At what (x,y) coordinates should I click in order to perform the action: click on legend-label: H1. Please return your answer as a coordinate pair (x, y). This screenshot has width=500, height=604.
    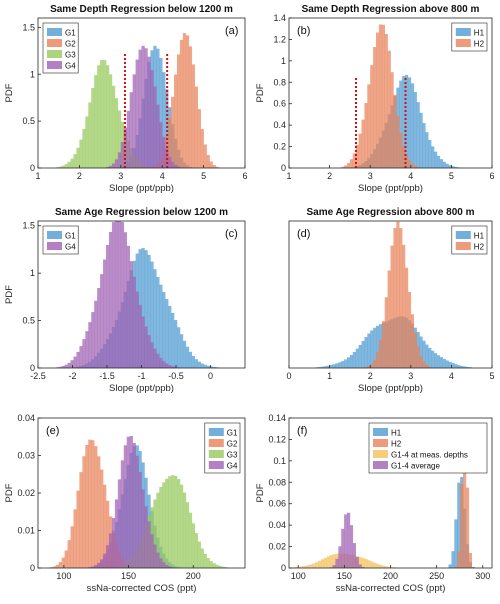
    Looking at the image, I should click on (479, 33).